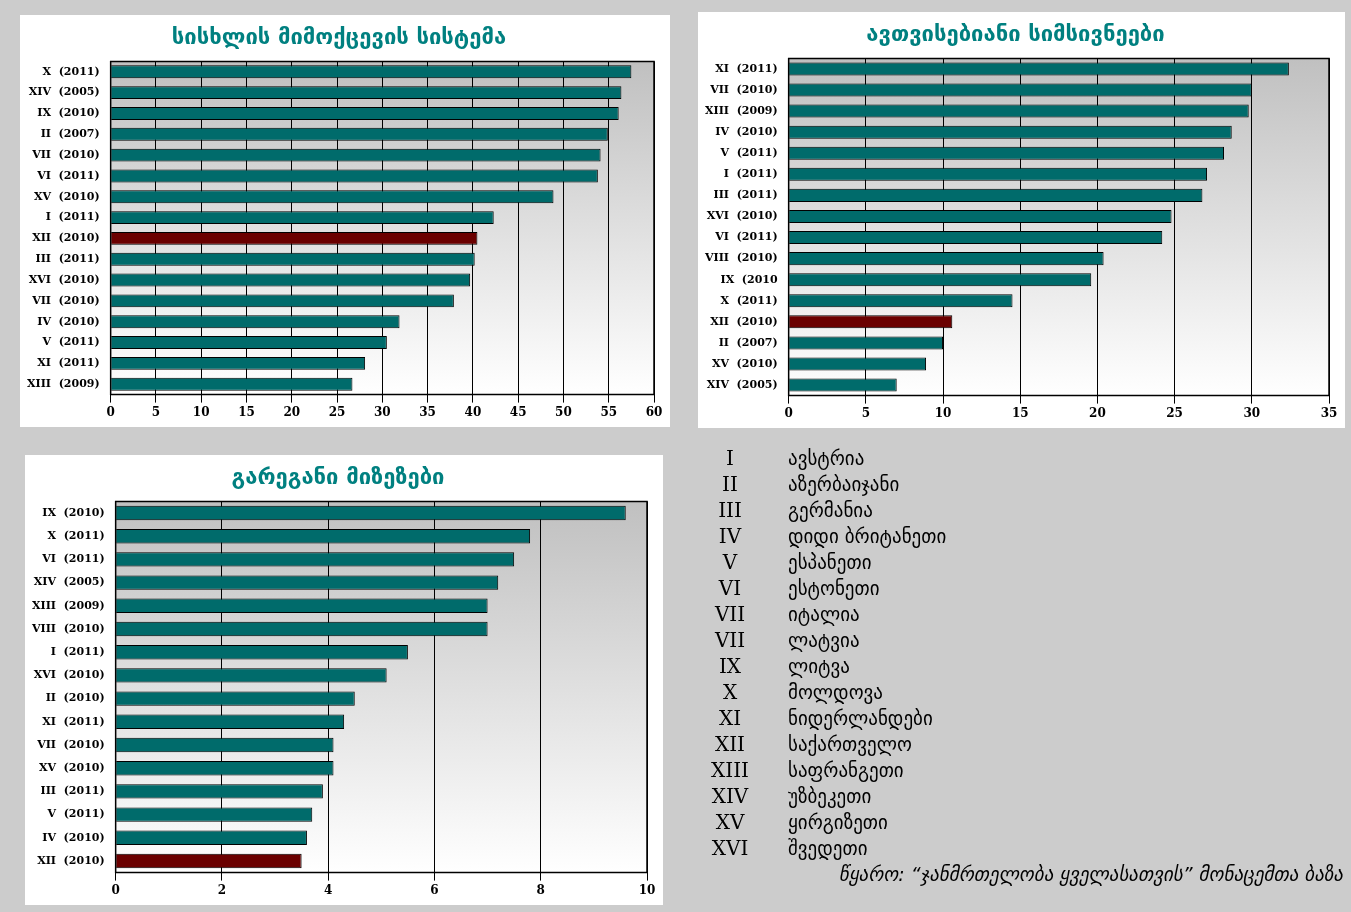 This screenshot has height=912, width=1351. What do you see at coordinates (1015, 33) in the screenshot?
I see `chart-title: ავთვისებიანი სიმსივნეები` at bounding box center [1015, 33].